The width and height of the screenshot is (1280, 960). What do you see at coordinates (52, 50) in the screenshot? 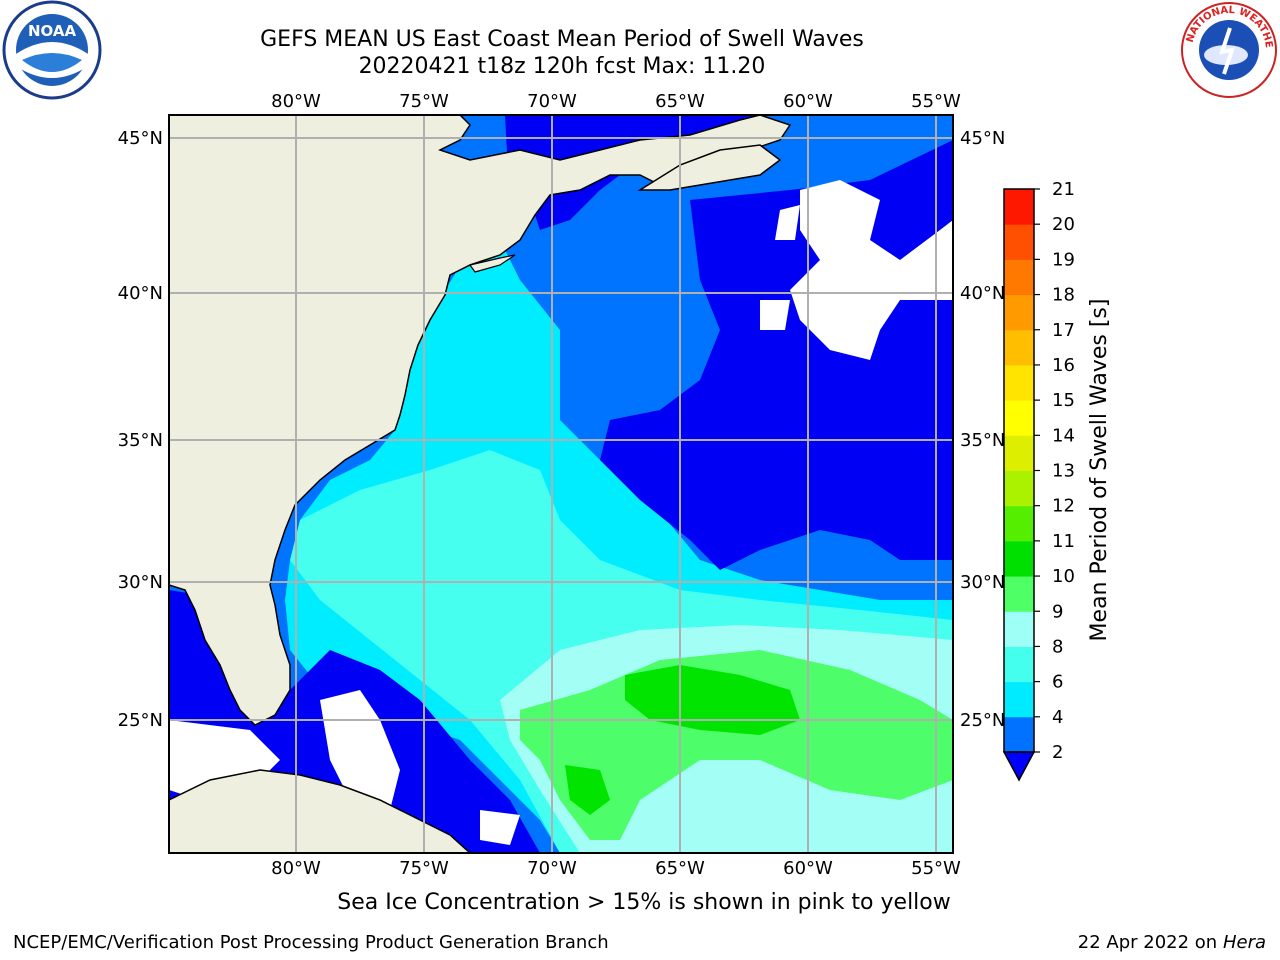
I see `noaa-logo: NOAA` at bounding box center [52, 50].